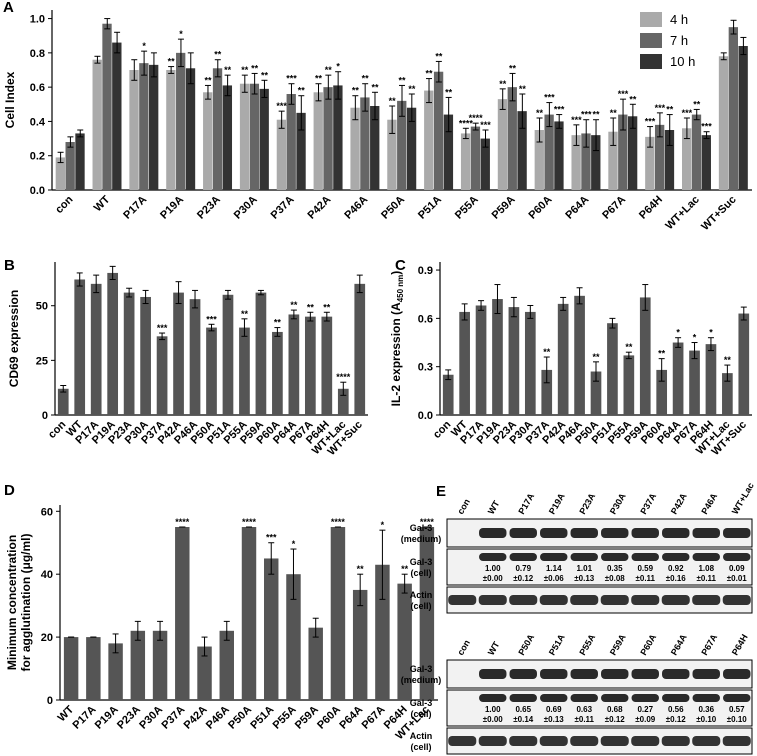 The height and width of the screenshot is (756, 757). Describe the element at coordinates (504, 208) in the screenshot. I see `x-tick-label: P59A` at that location.